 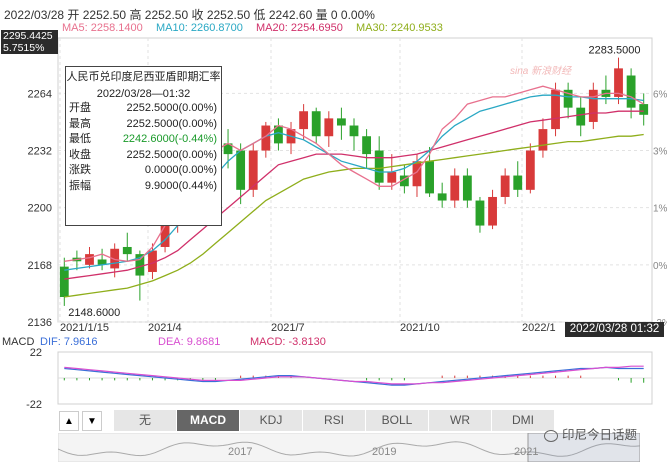 What do you see at coordinates (384, 452) in the screenshot?
I see `nav-year: 2019` at bounding box center [384, 452].